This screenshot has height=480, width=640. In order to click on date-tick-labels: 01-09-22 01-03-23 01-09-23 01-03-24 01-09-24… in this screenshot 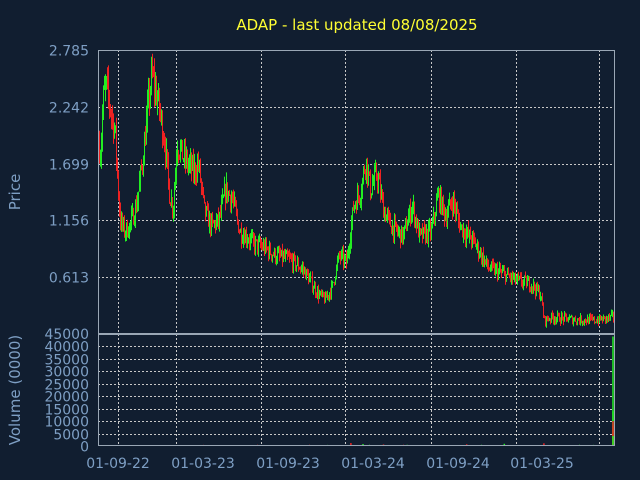, I will do `click(330, 464)`.